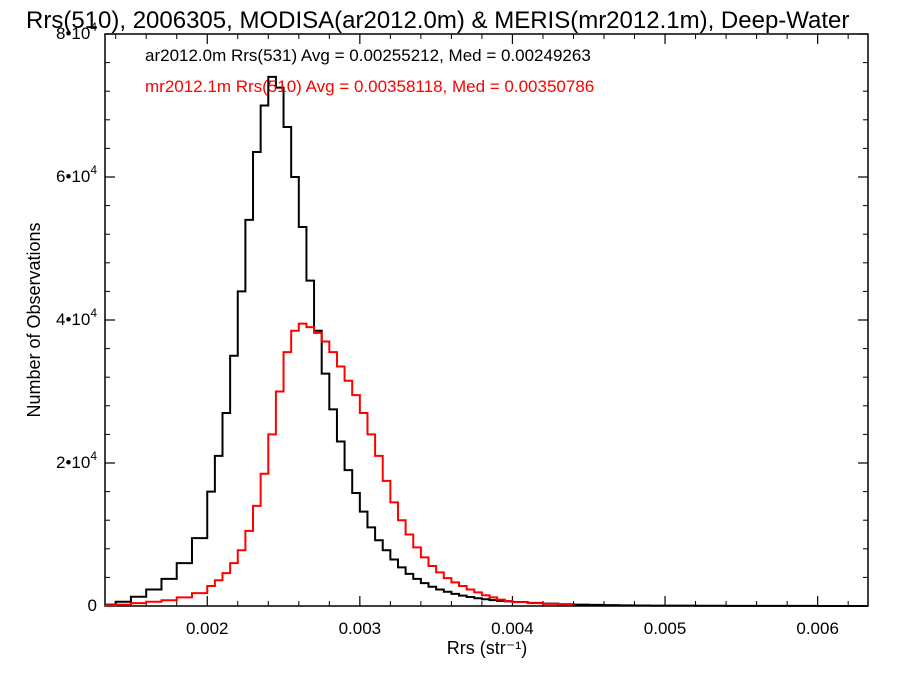 This screenshot has width=900, height=675. What do you see at coordinates (360, 628) in the screenshot?
I see `x-tick-label-1: 0.003` at bounding box center [360, 628].